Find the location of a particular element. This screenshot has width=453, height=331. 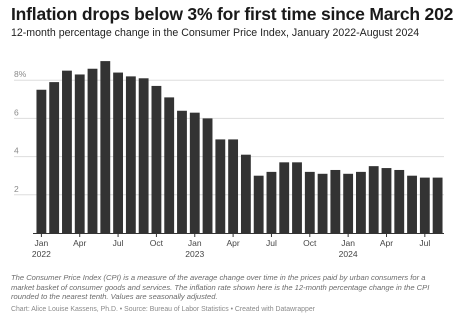

y-tick-label: 4 is located at coordinates (16, 151).